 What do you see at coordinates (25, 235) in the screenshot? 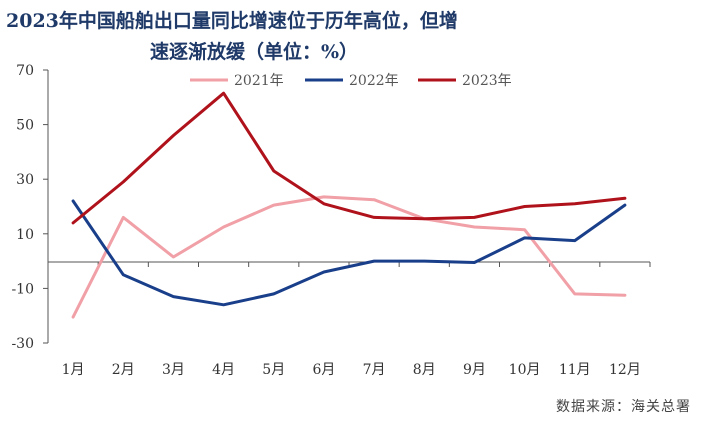
I see `y-tick-label: 10` at bounding box center [25, 235].